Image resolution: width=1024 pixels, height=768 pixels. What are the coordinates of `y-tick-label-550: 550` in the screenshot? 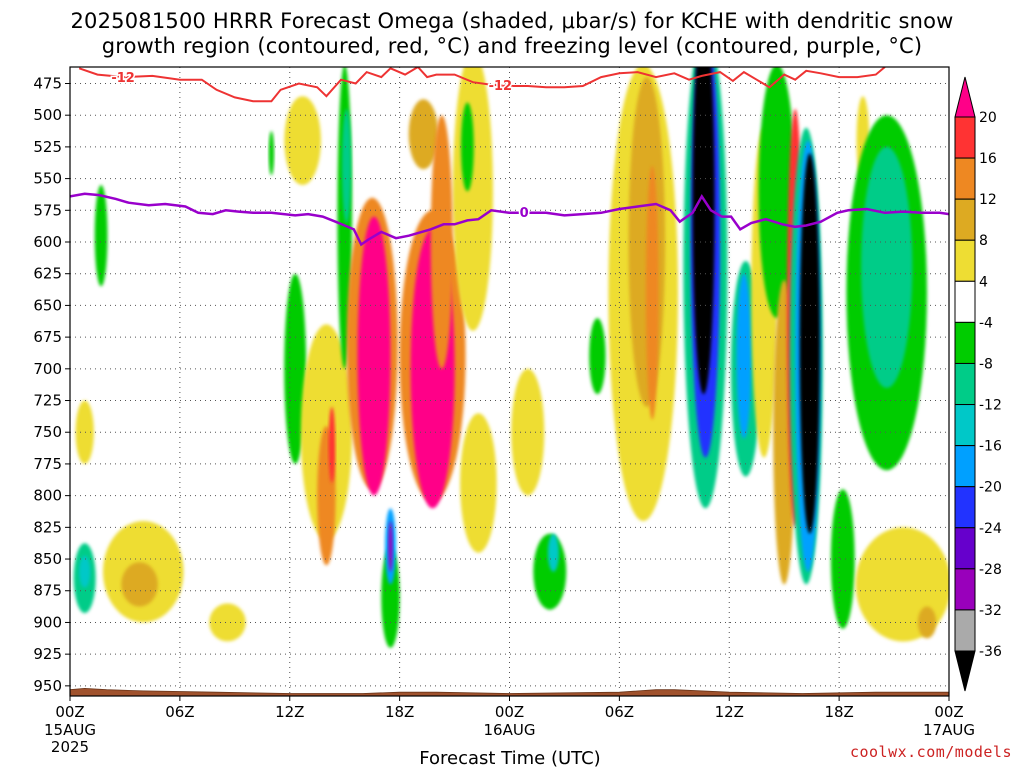 It's located at (47, 179).